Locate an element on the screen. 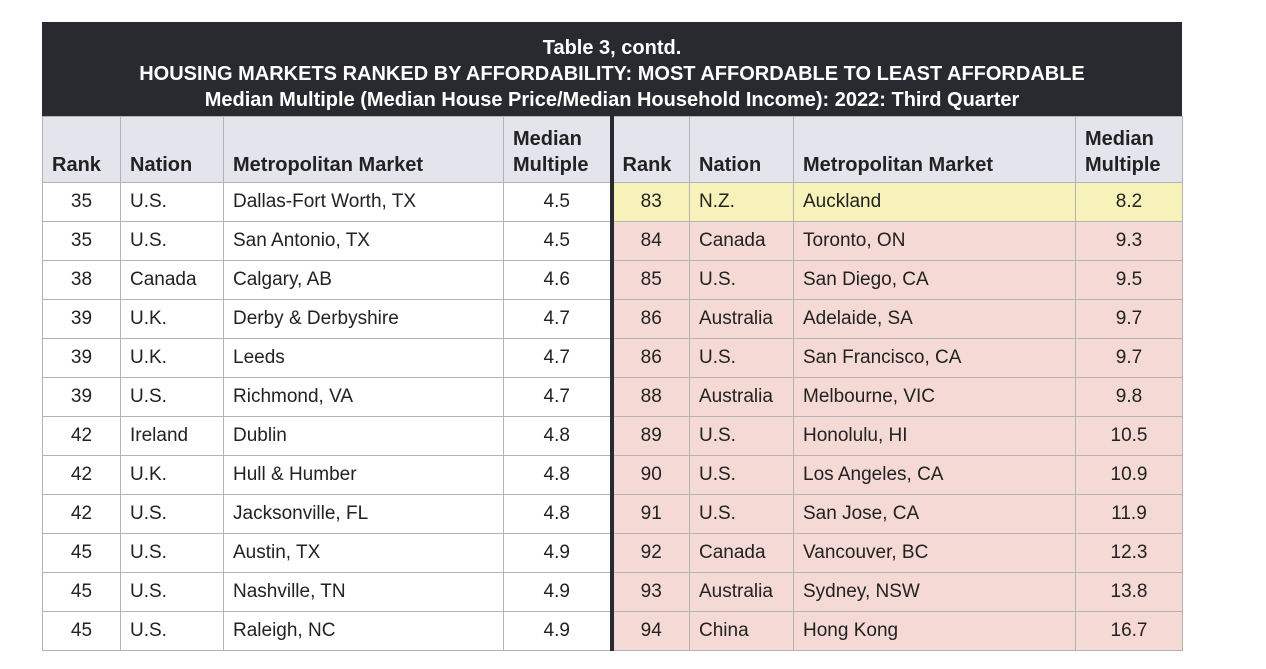  header-multiple-left: Median Multiple is located at coordinates (557, 149).